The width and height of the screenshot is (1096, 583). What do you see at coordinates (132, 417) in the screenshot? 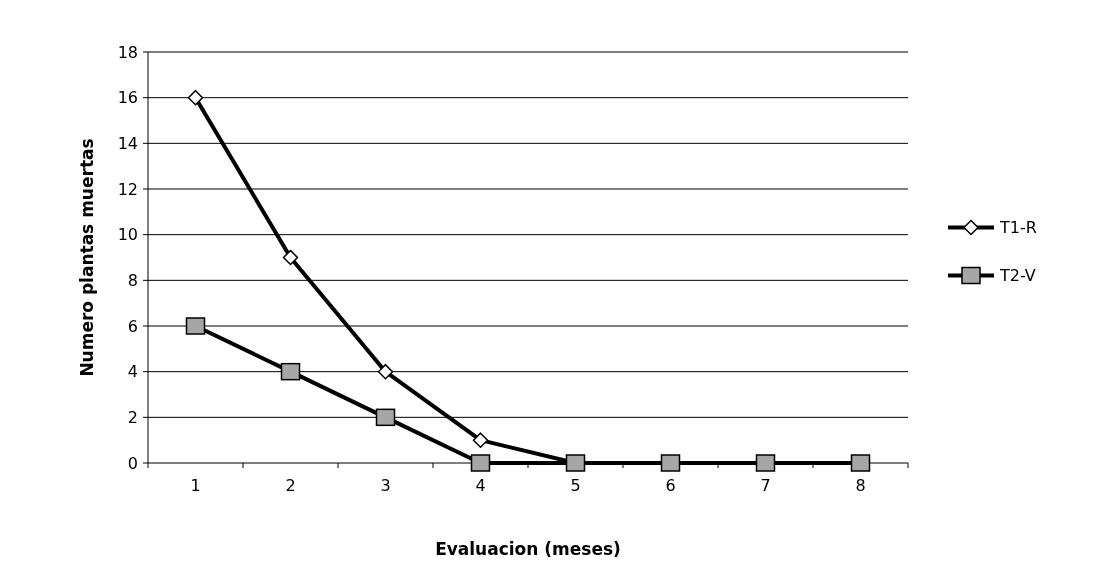
I see `y-tick-label: 2` at bounding box center [132, 417].